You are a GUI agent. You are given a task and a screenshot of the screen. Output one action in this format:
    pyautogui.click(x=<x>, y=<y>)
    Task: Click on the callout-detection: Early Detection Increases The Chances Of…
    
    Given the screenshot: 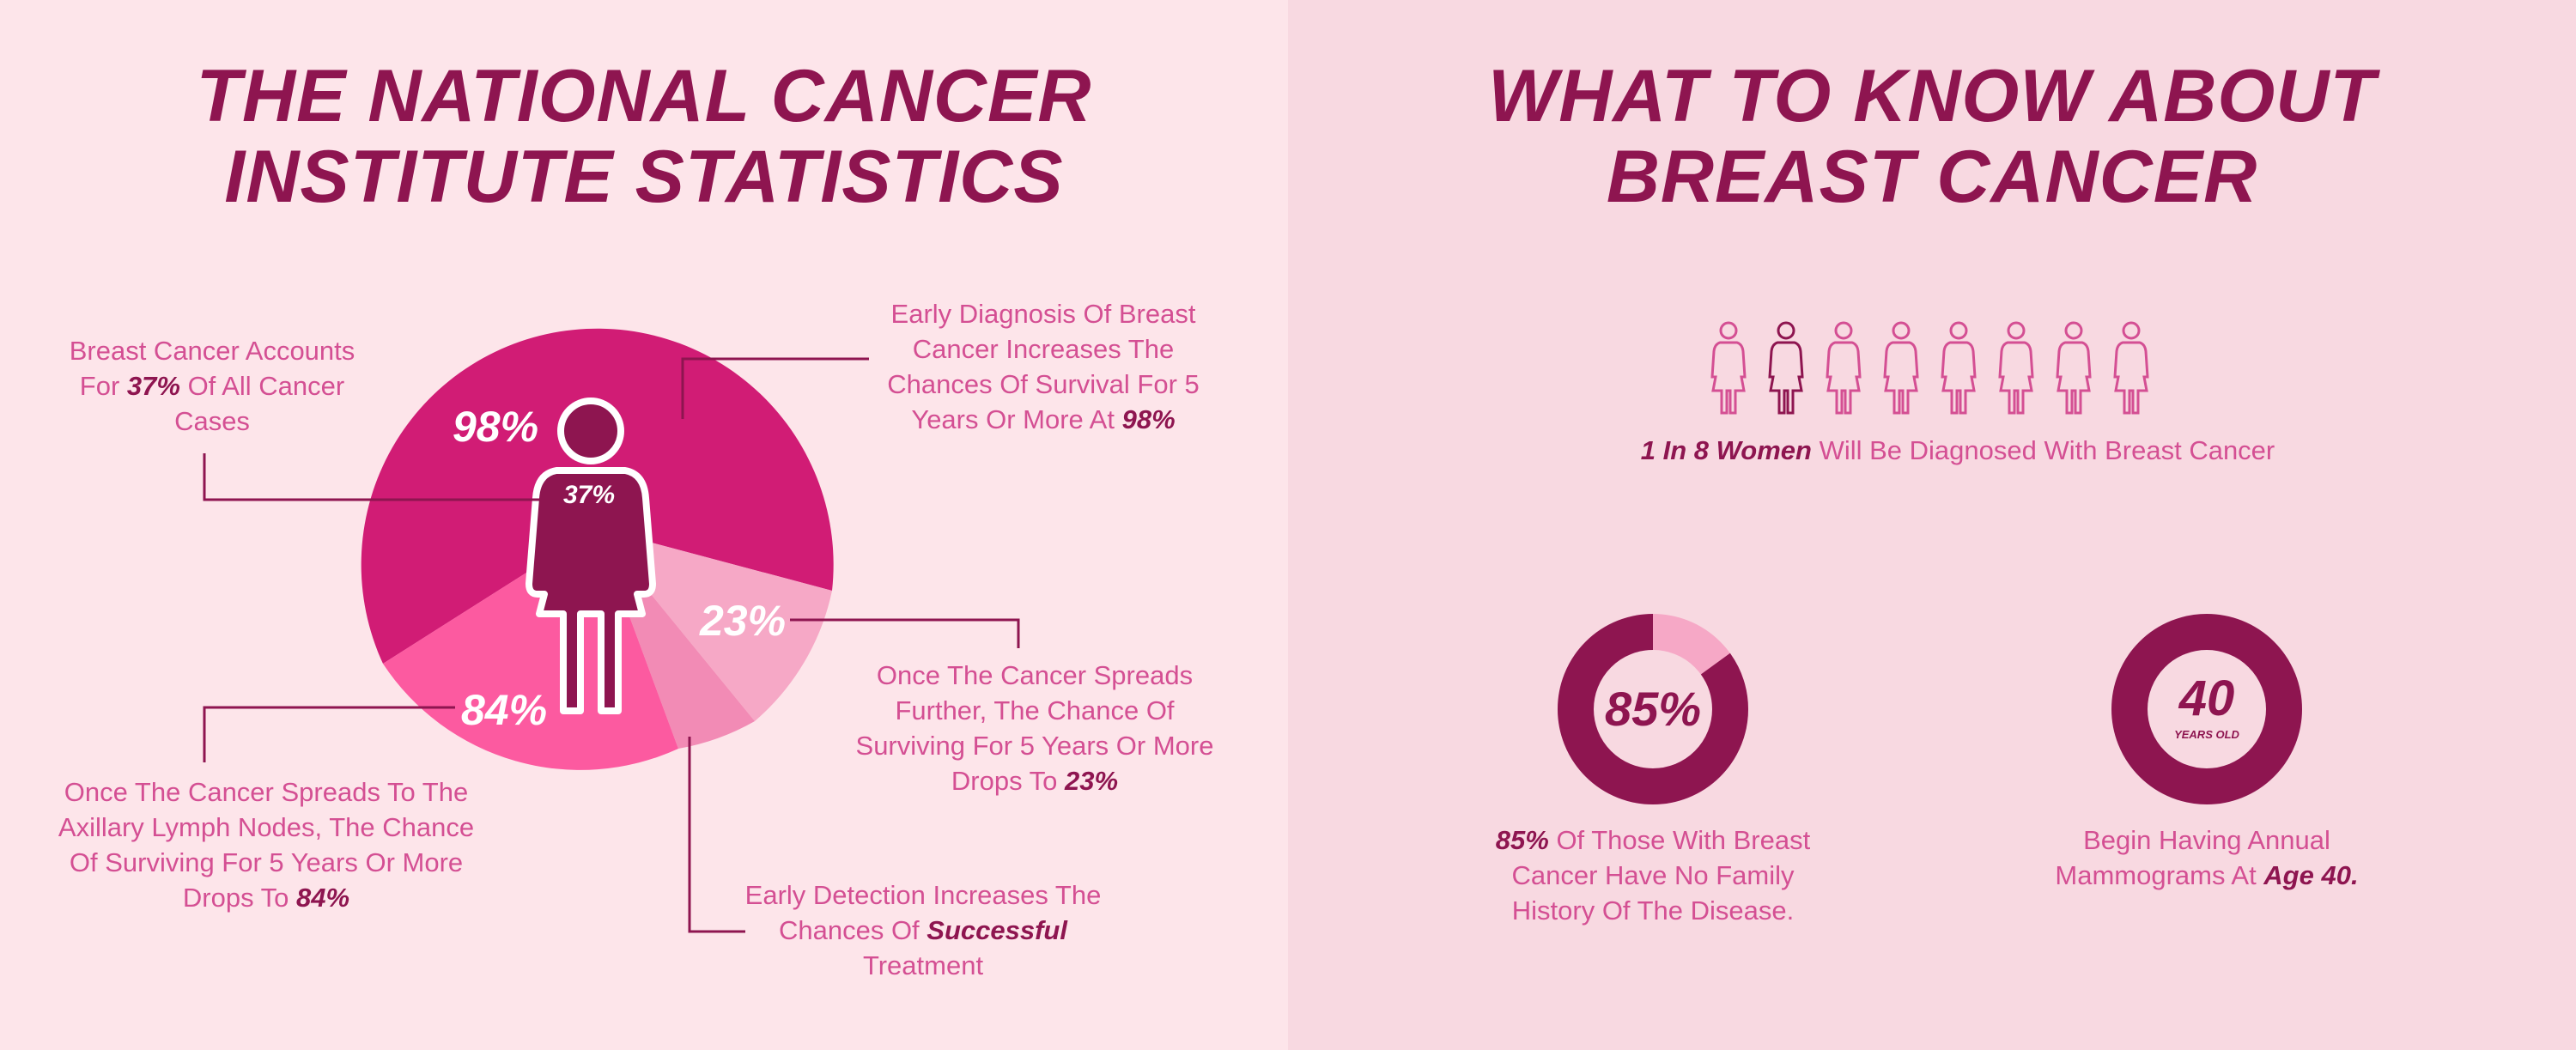 What is the action you would take?
    pyautogui.click(x=923, y=930)
    